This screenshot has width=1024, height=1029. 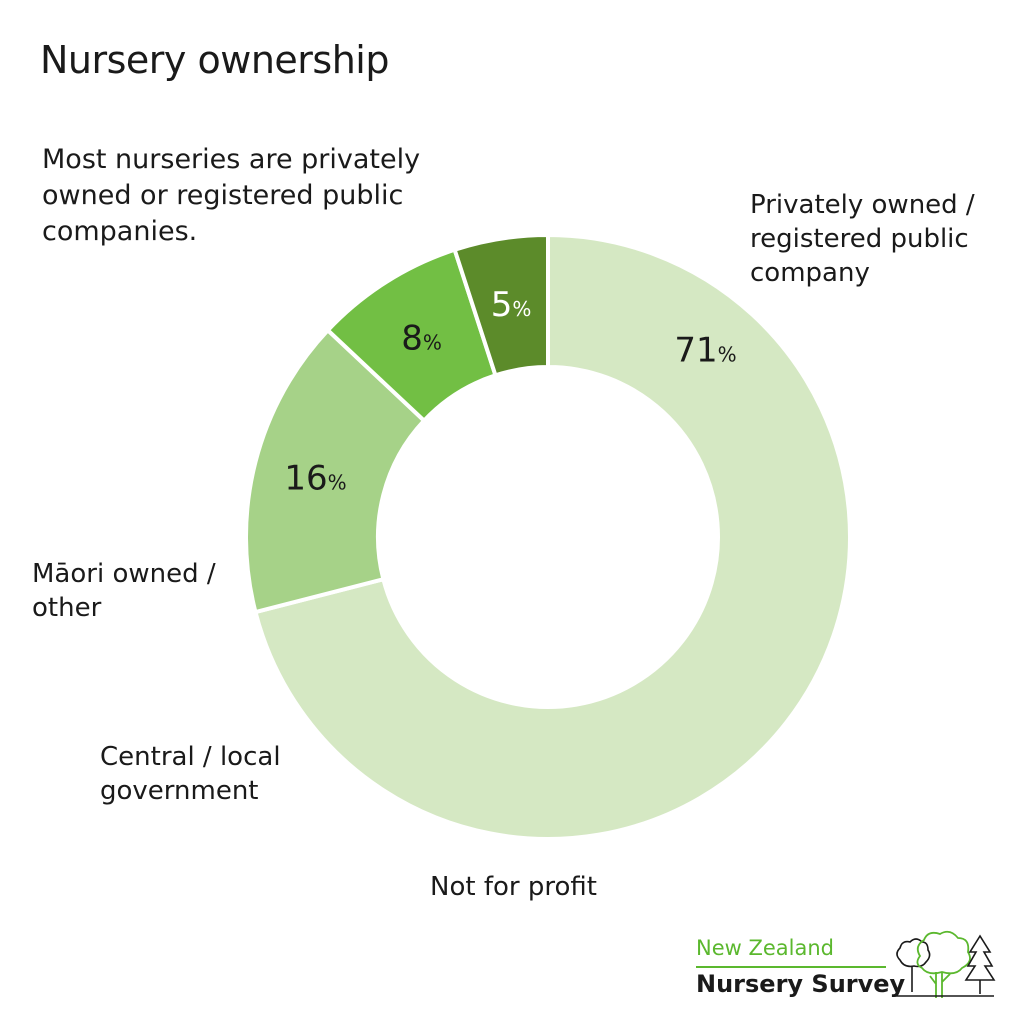 What do you see at coordinates (945, 964) in the screenshot?
I see `trees-icon` at bounding box center [945, 964].